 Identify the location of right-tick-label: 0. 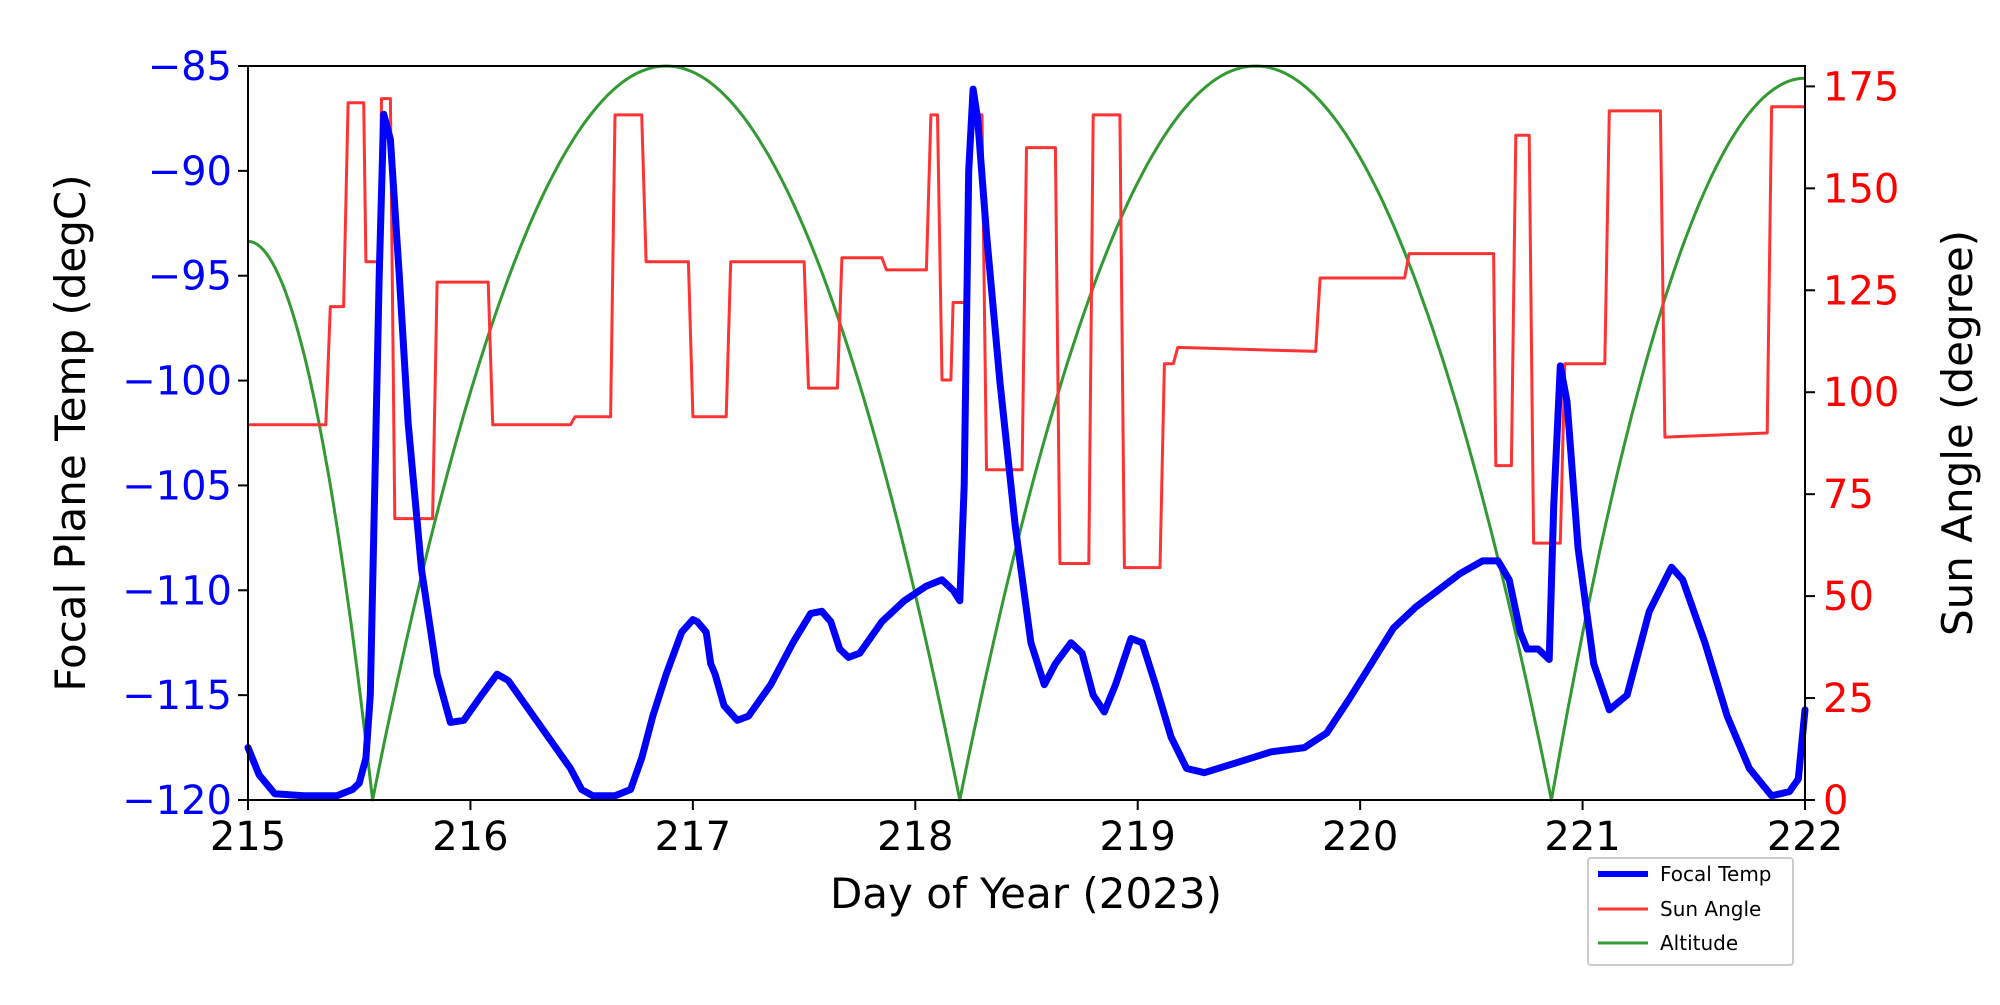
(1835, 801).